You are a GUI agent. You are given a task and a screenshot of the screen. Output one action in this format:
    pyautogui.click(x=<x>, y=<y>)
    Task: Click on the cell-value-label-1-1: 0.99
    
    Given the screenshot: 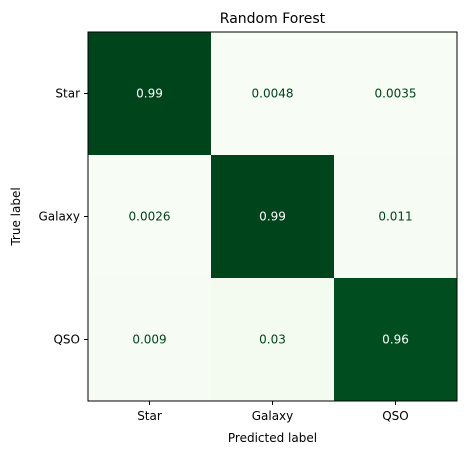 What is the action you would take?
    pyautogui.click(x=272, y=217)
    